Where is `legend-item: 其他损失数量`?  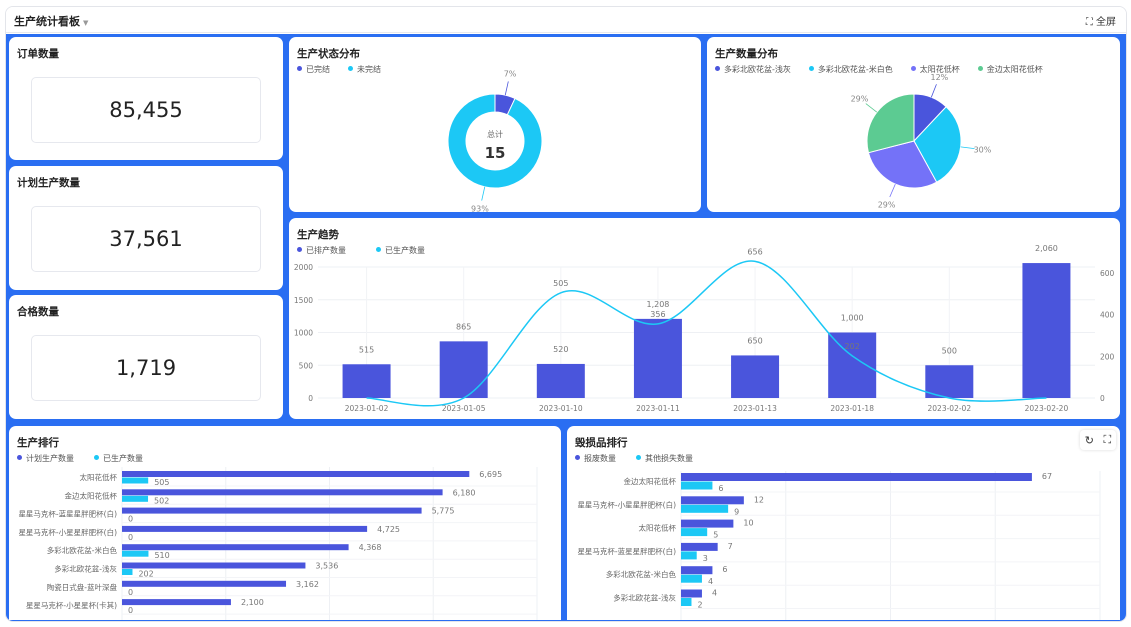
legend-item: 其他损失数量 is located at coordinates (664, 458).